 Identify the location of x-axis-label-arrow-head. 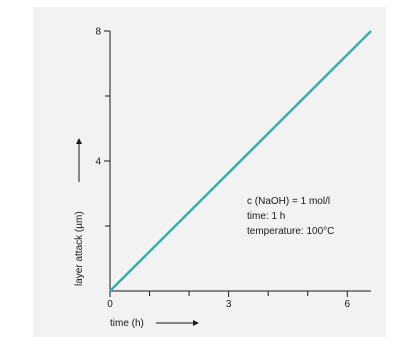
(196, 323).